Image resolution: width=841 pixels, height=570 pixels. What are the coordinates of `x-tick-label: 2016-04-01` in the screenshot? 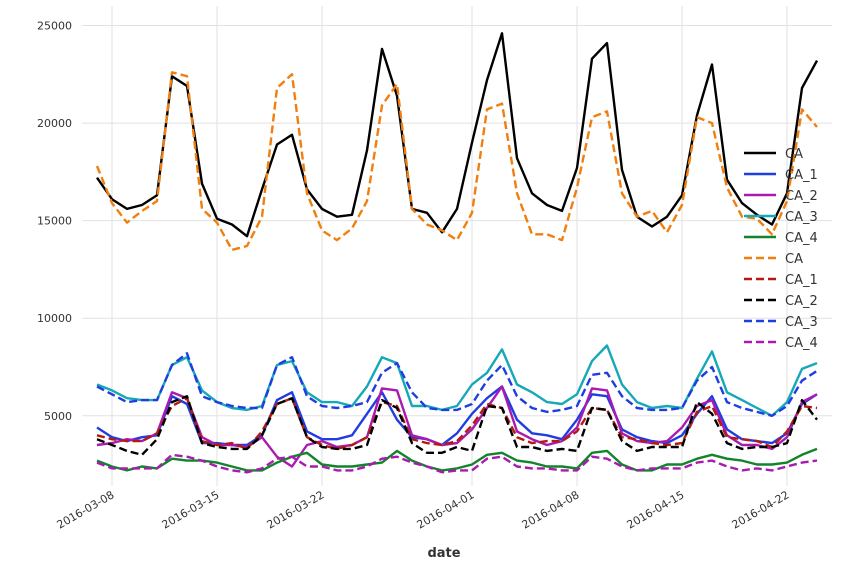 It's located at (446, 509).